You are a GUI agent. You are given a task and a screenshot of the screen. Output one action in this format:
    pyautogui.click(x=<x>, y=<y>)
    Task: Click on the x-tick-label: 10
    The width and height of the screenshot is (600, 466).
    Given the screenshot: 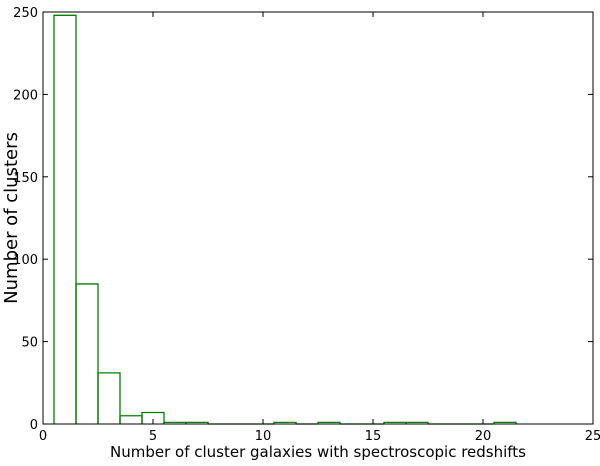 What is the action you would take?
    pyautogui.click(x=263, y=436)
    